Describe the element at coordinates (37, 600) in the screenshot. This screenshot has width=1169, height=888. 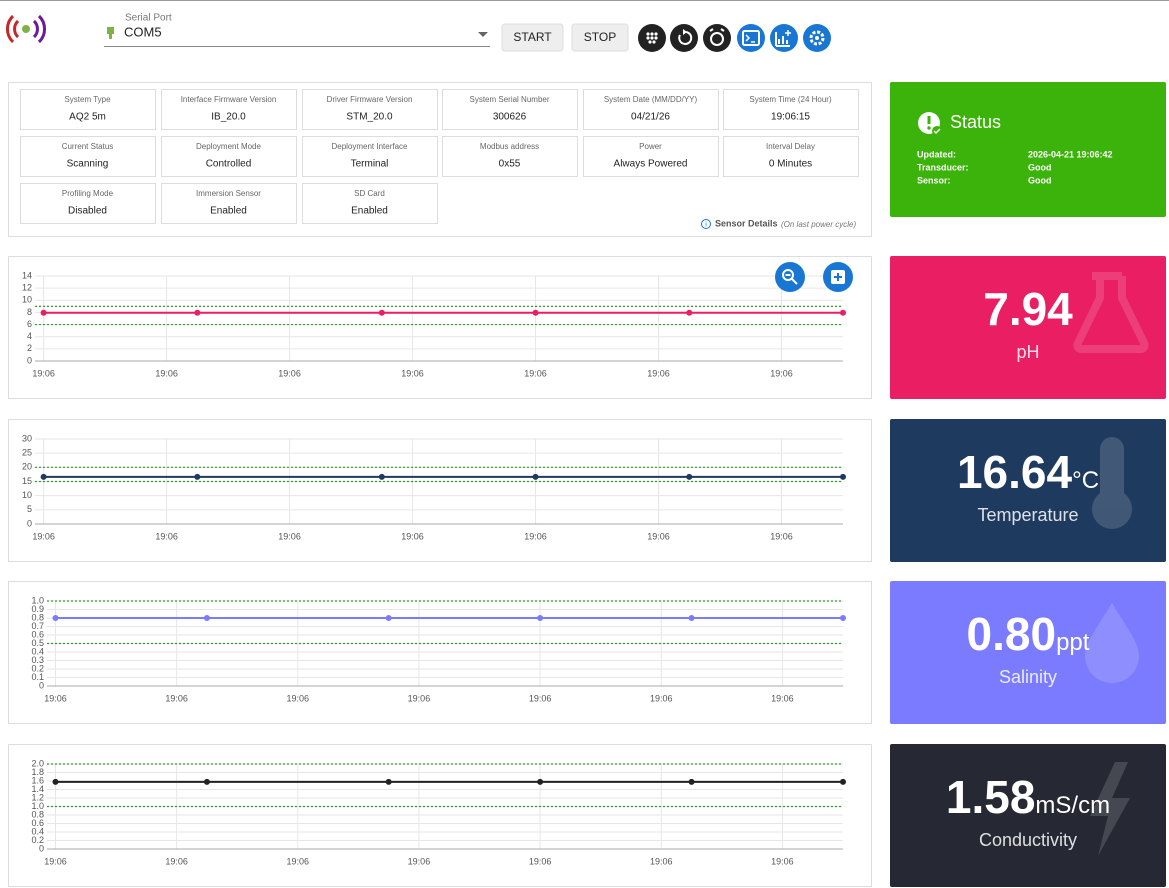
I see `y-tick-label: 1.0` at that location.